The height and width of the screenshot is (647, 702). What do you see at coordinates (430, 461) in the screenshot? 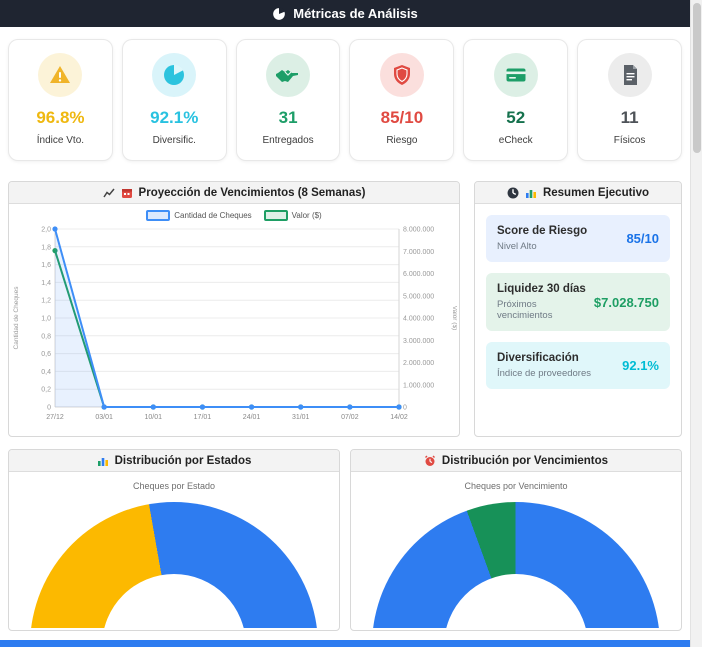
I see `alarm-clock-icon` at bounding box center [430, 461].